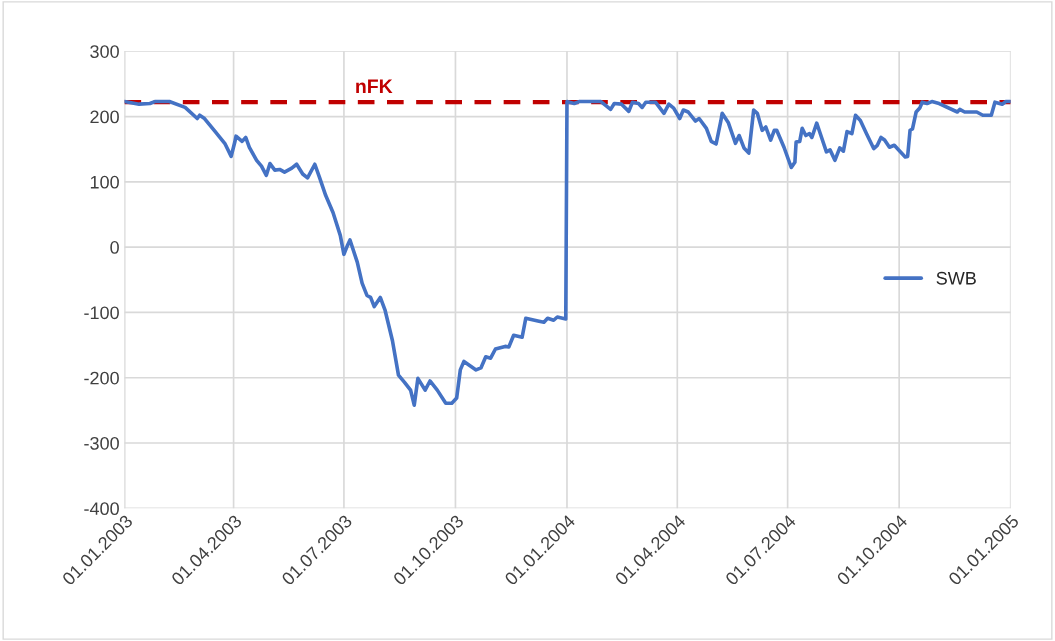  What do you see at coordinates (104, 117) in the screenshot?
I see `y-tick-label: 200` at bounding box center [104, 117].